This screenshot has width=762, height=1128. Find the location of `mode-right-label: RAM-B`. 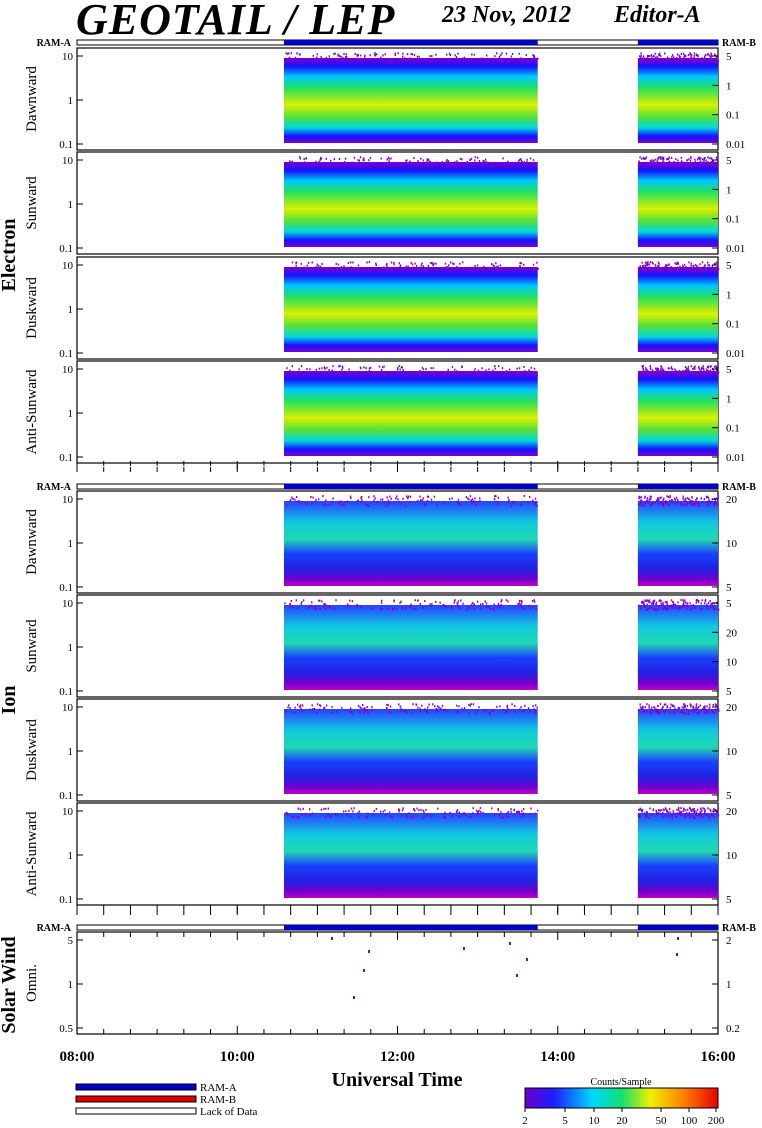

mode-right-label: RAM-B is located at coordinates (739, 928).